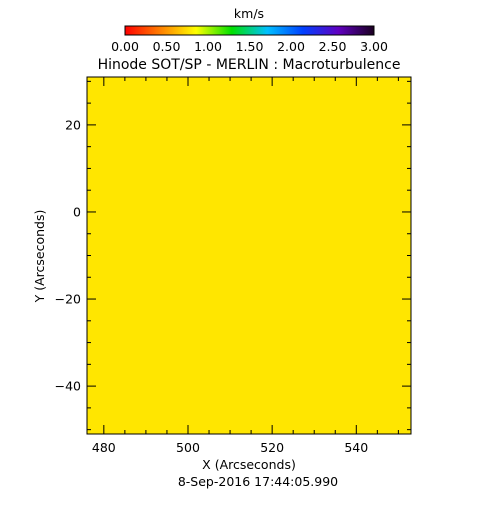 Image resolution: width=498 pixels, height=517 pixels. Describe the element at coordinates (249, 464) in the screenshot. I see `x-axis-label: X (Arcseconds)` at that location.